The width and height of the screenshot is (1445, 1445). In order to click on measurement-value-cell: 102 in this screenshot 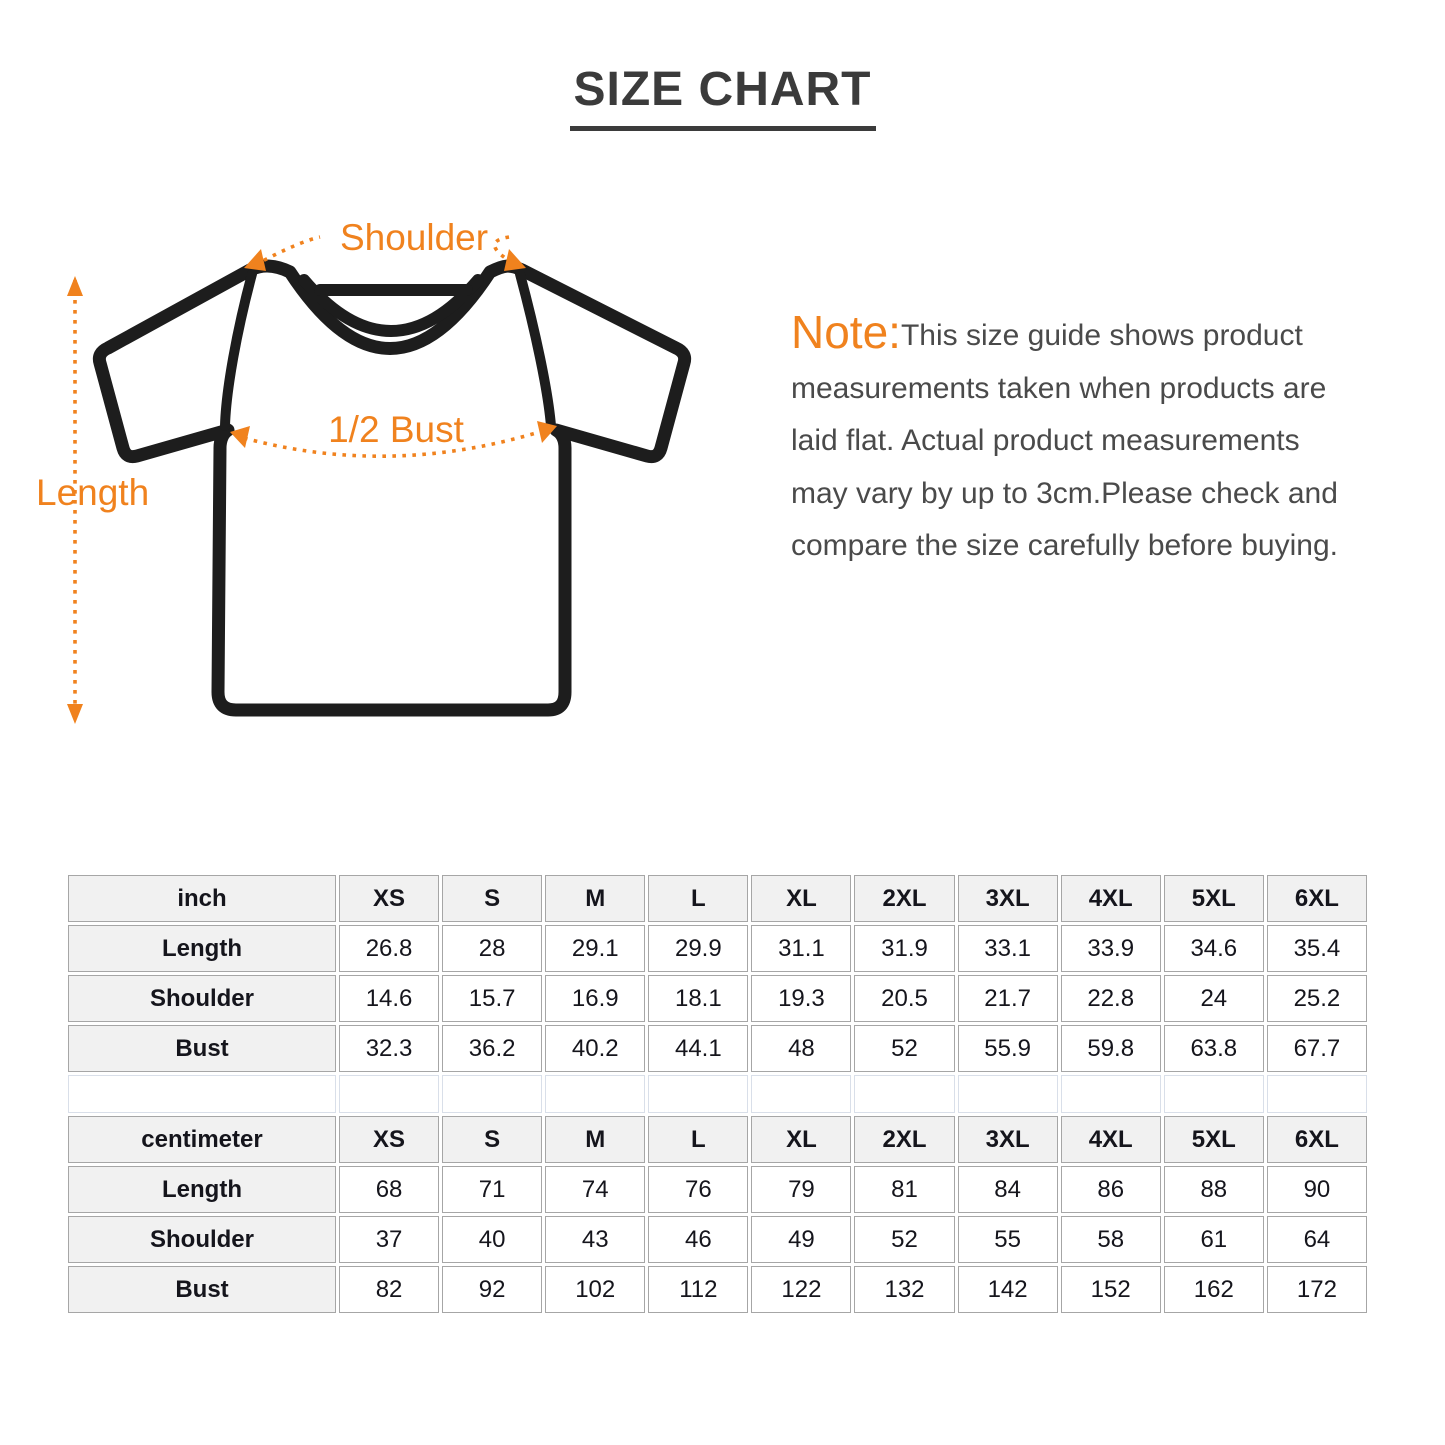, I will do `click(595, 1289)`.